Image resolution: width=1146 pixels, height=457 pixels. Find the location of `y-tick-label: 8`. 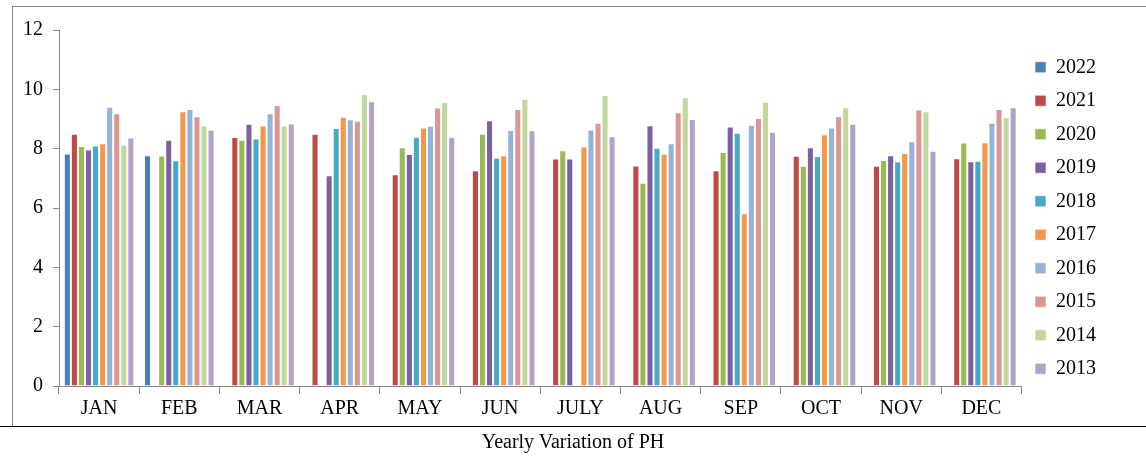

y-tick-label: 8 is located at coordinates (38, 146).